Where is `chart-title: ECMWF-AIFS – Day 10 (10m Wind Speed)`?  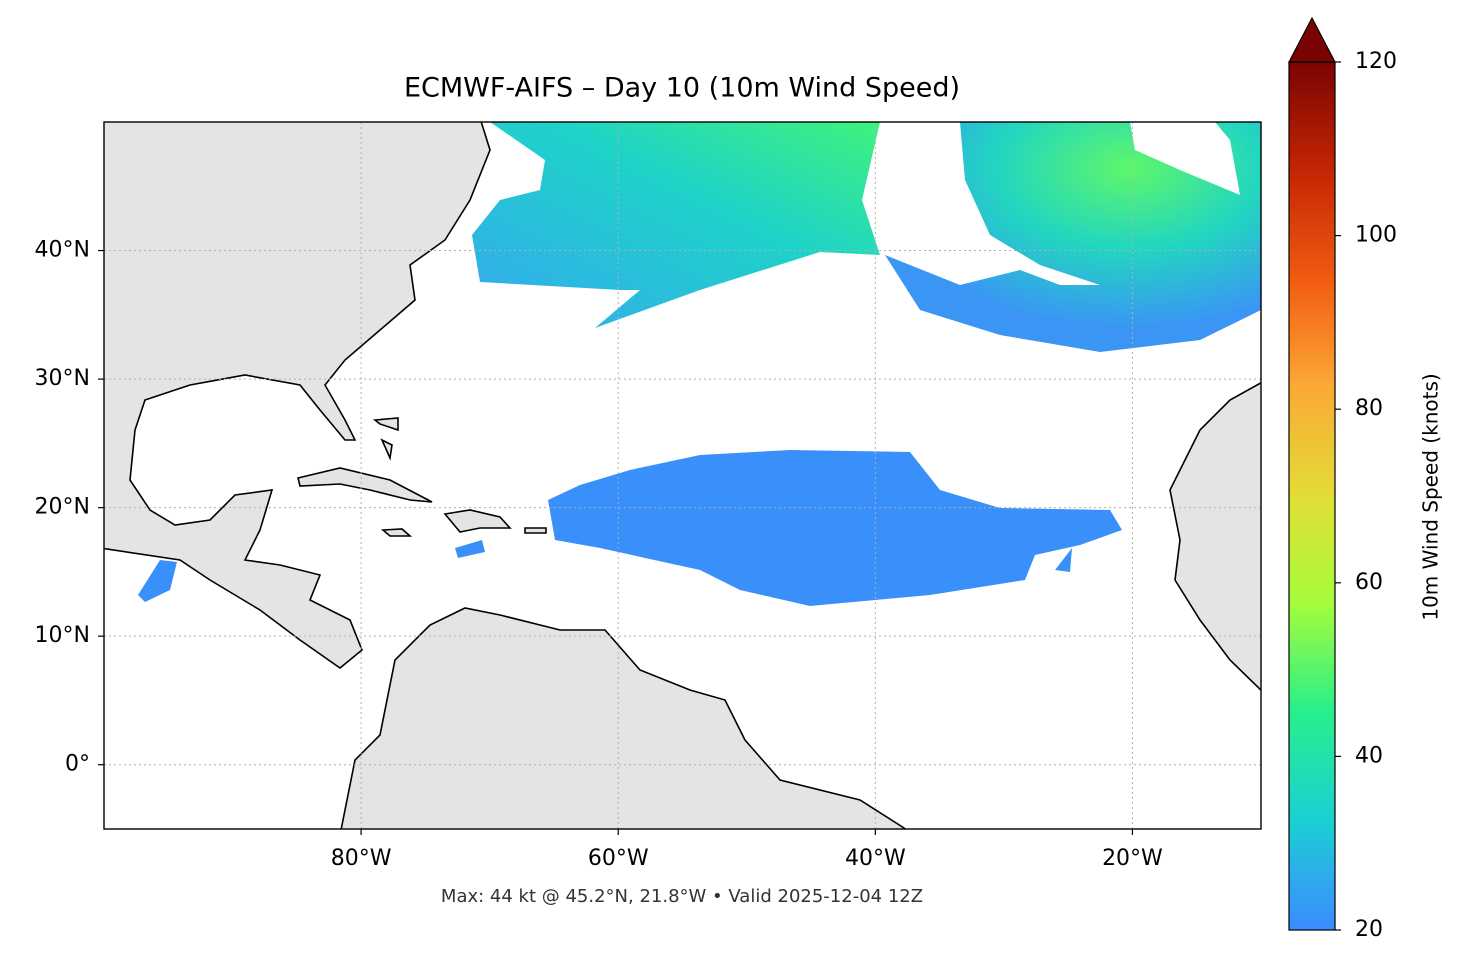
chart-title: ECMWF-AIFS – Day 10 (10m Wind Speed) is located at coordinates (682, 88).